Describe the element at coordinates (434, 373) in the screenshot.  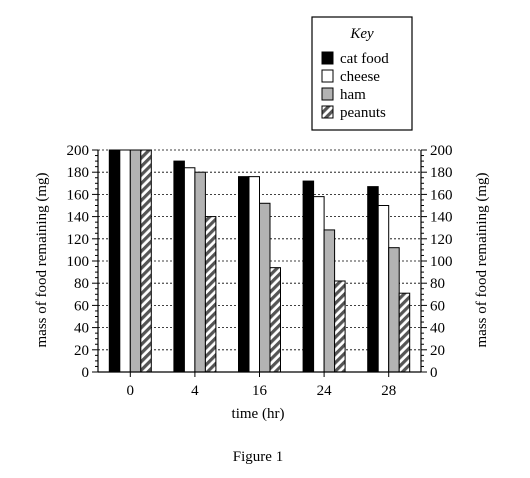
I see `y-tick-label-right: 0` at that location.